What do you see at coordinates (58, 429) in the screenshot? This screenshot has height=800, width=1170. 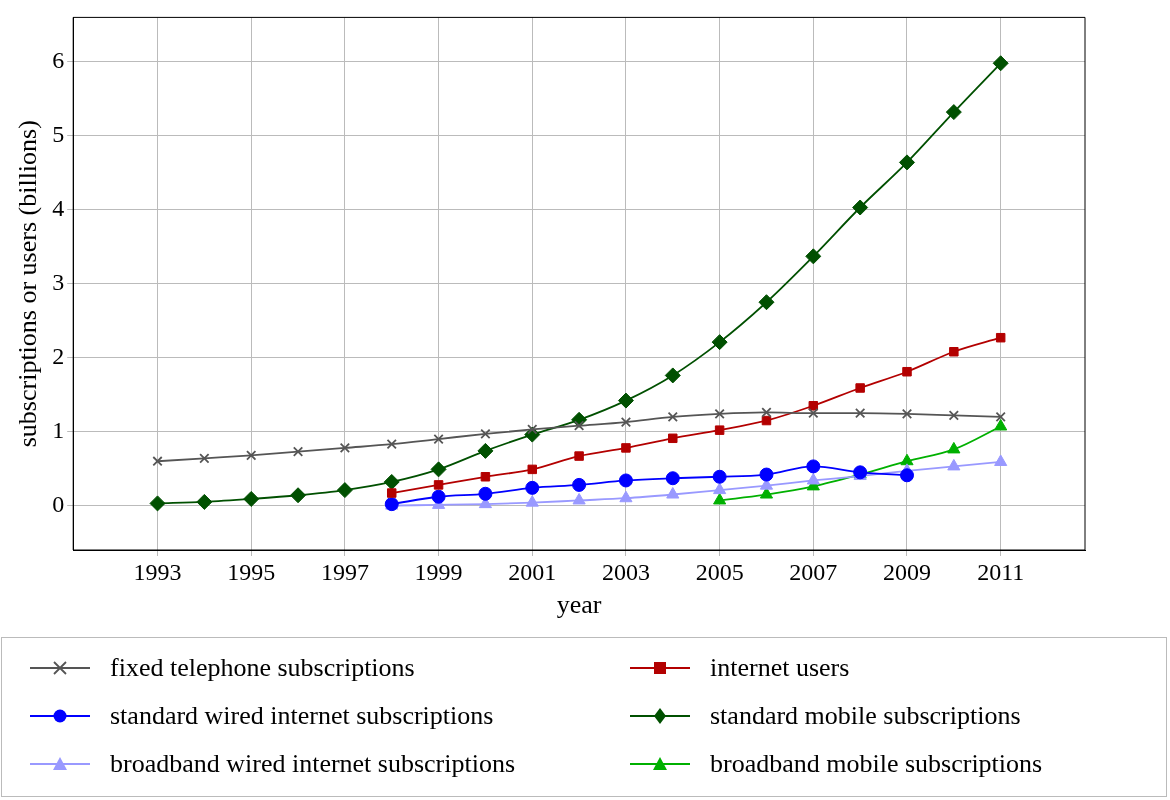 I see `y-tick-label: 1` at bounding box center [58, 429].